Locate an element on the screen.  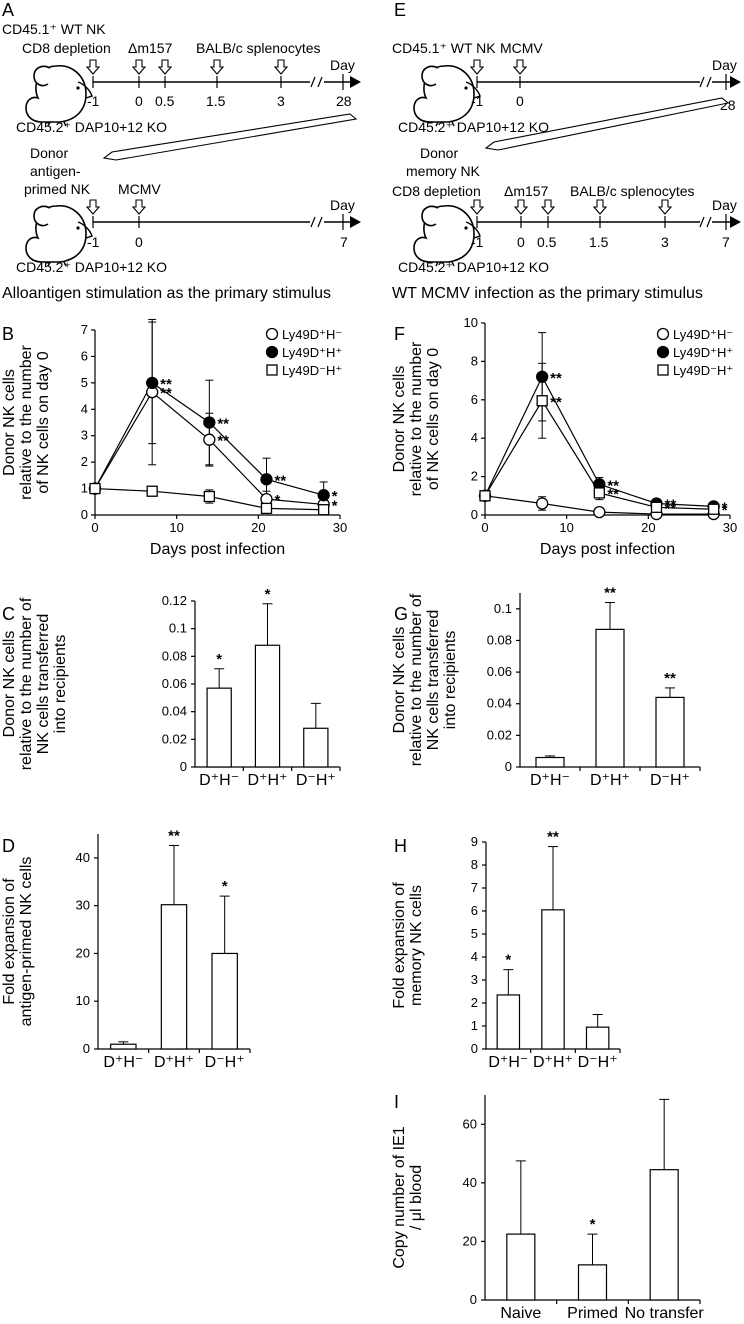
y-tick-label: 0.1 is located at coordinates (503, 608).